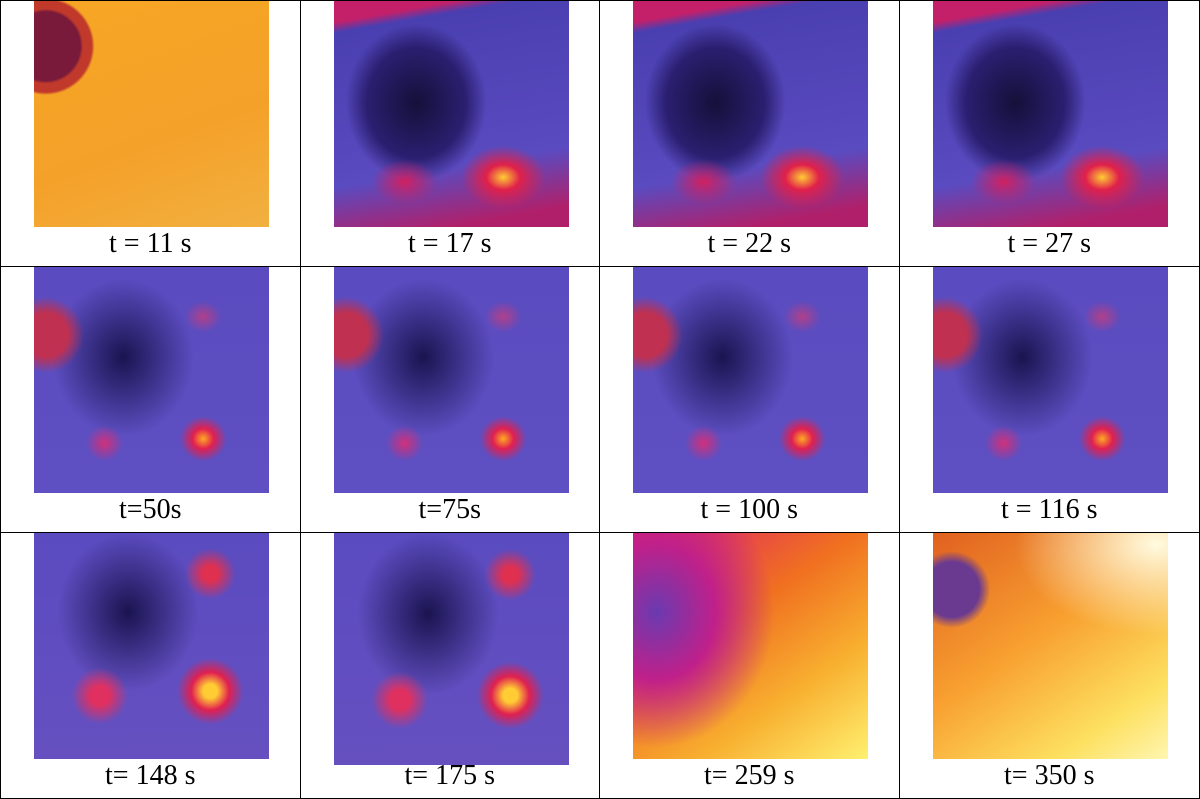 The image size is (1200, 799). What do you see at coordinates (1049, 775) in the screenshot?
I see `panel-label: t= 350 s` at bounding box center [1049, 775].